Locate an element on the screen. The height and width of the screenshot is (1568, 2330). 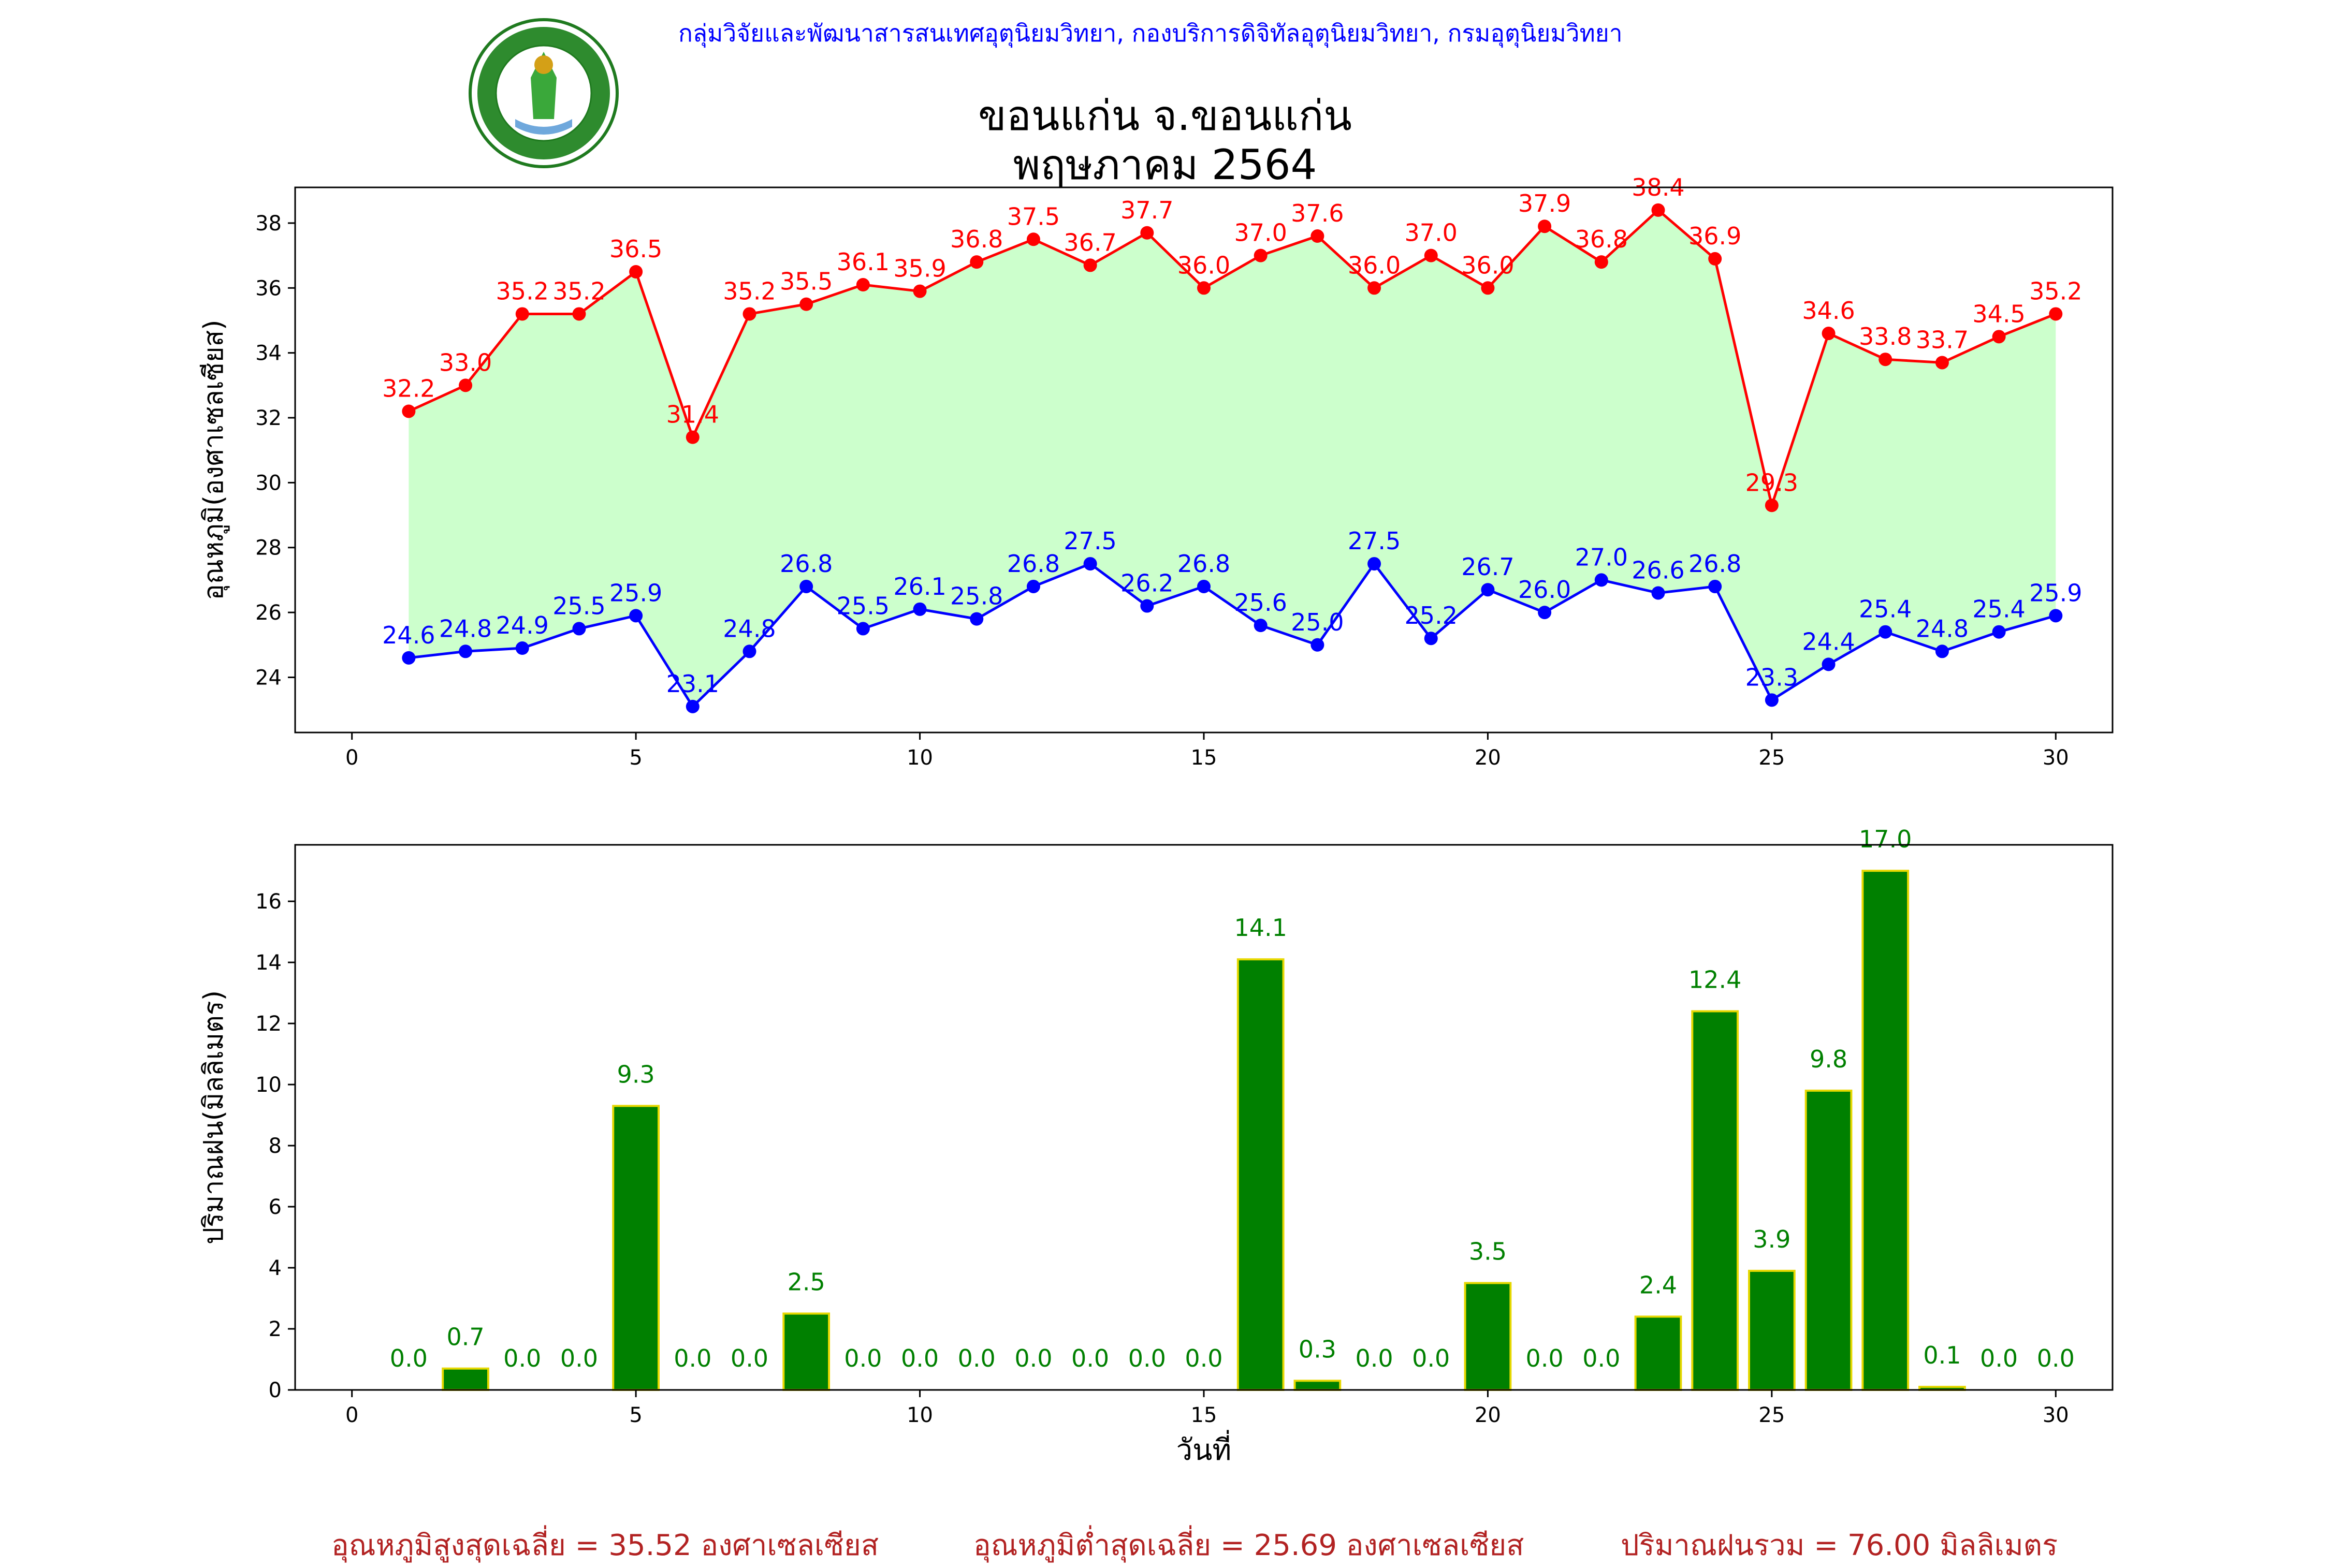
max-temperature-data-label: 37.0 is located at coordinates (1431, 233).